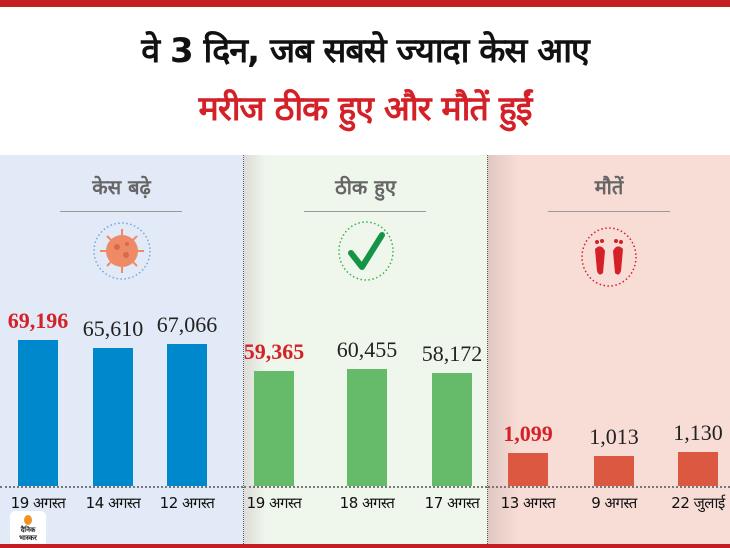 The height and width of the screenshot is (548, 730). I want to click on virus-icon, so click(121, 251).